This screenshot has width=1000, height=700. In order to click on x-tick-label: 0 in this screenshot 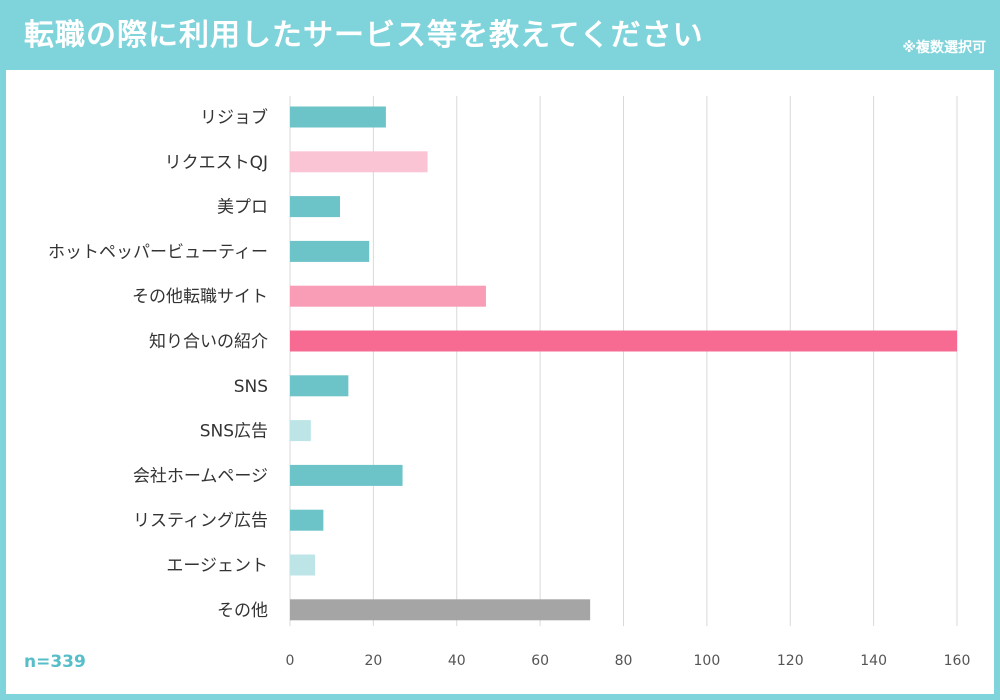, I will do `click(290, 661)`.